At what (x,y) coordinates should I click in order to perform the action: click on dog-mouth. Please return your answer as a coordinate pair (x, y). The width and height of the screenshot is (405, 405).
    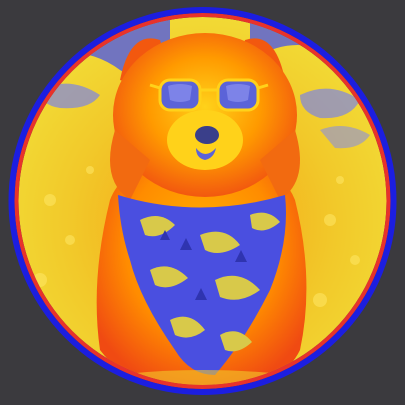
    Looking at the image, I should click on (206, 154).